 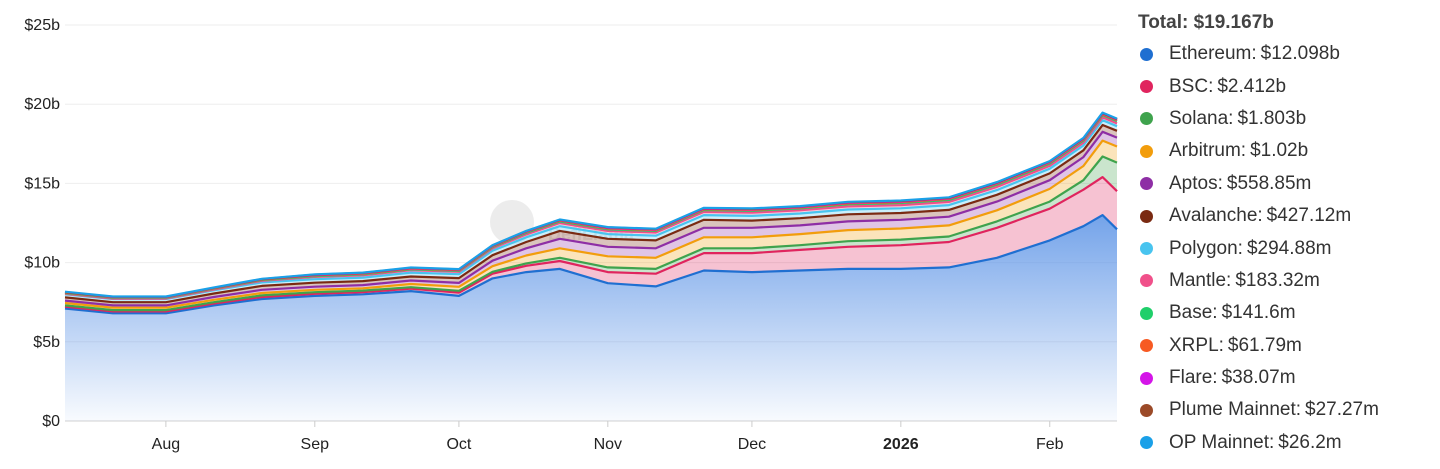 I want to click on legend-label: Mantle: $183.32m, so click(x=1246, y=281).